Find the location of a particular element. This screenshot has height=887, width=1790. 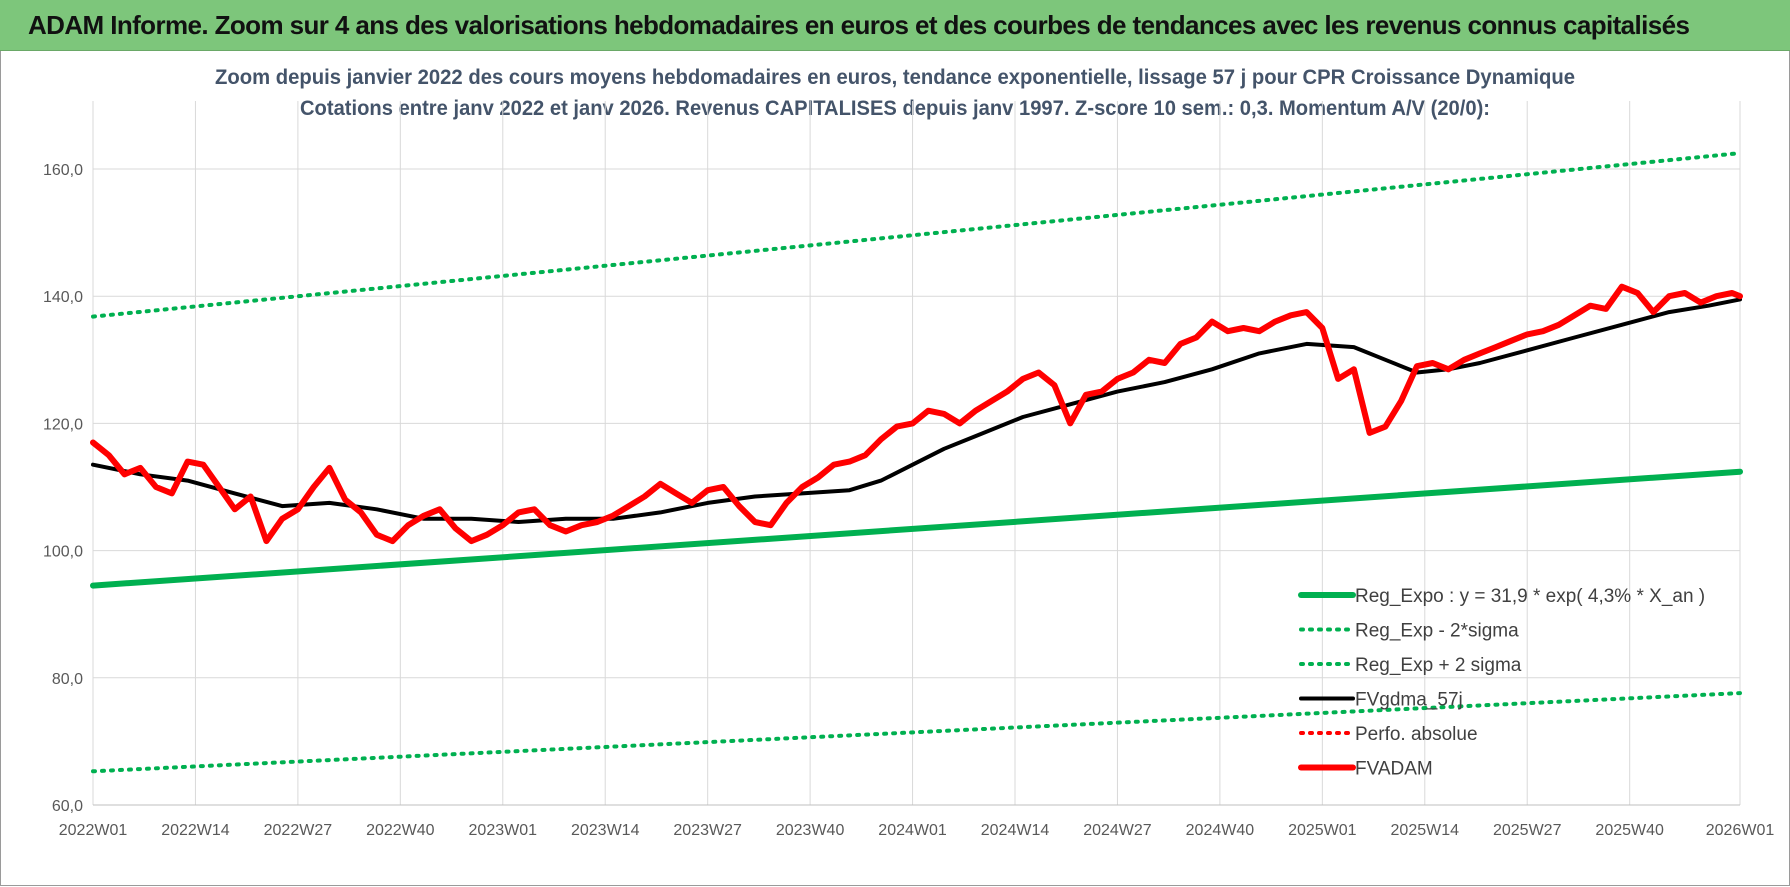

x-tick-label: 2022W01 is located at coordinates (93, 830).